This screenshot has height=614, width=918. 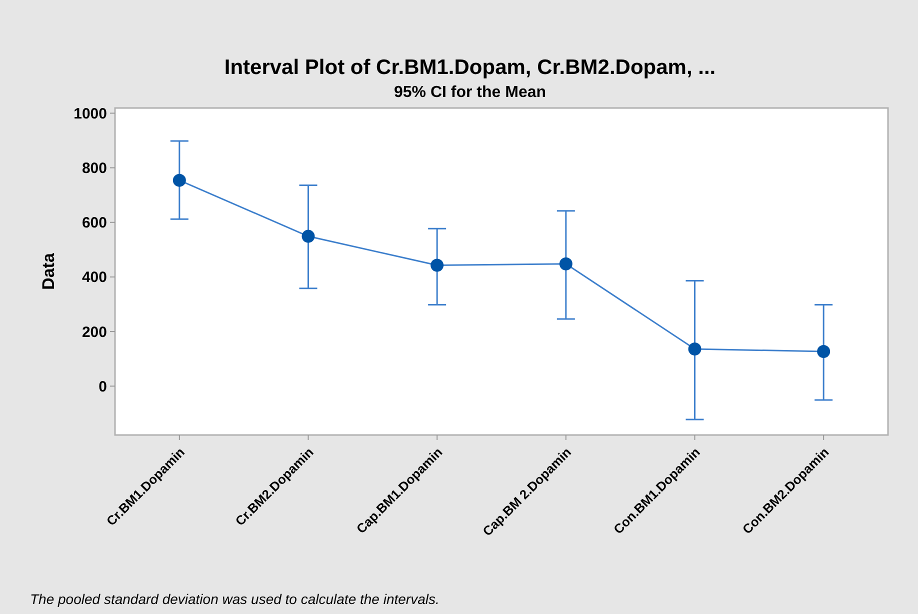 I want to click on y-tick-label: 800, so click(x=94, y=169).